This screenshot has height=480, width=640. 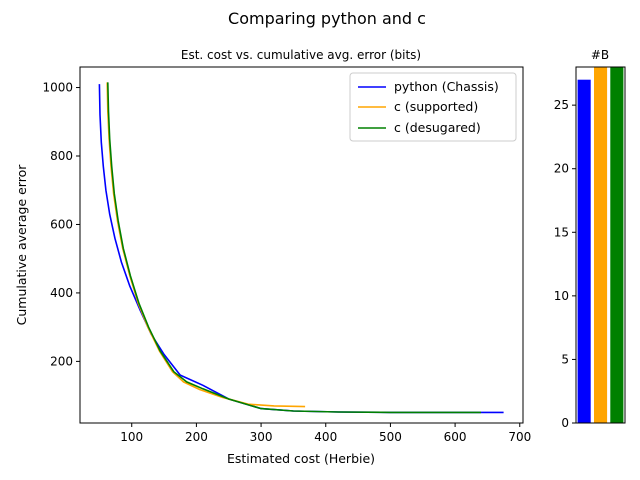 What do you see at coordinates (61, 293) in the screenshot?
I see `y-tick-label: 400` at bounding box center [61, 293].